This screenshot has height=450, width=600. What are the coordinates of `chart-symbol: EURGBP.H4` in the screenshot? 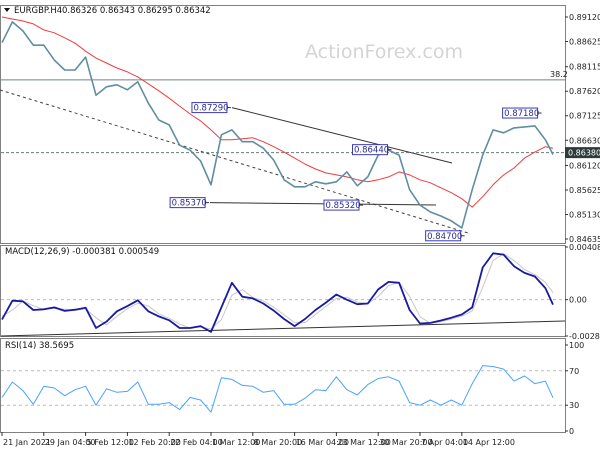 It's located at (38, 11).